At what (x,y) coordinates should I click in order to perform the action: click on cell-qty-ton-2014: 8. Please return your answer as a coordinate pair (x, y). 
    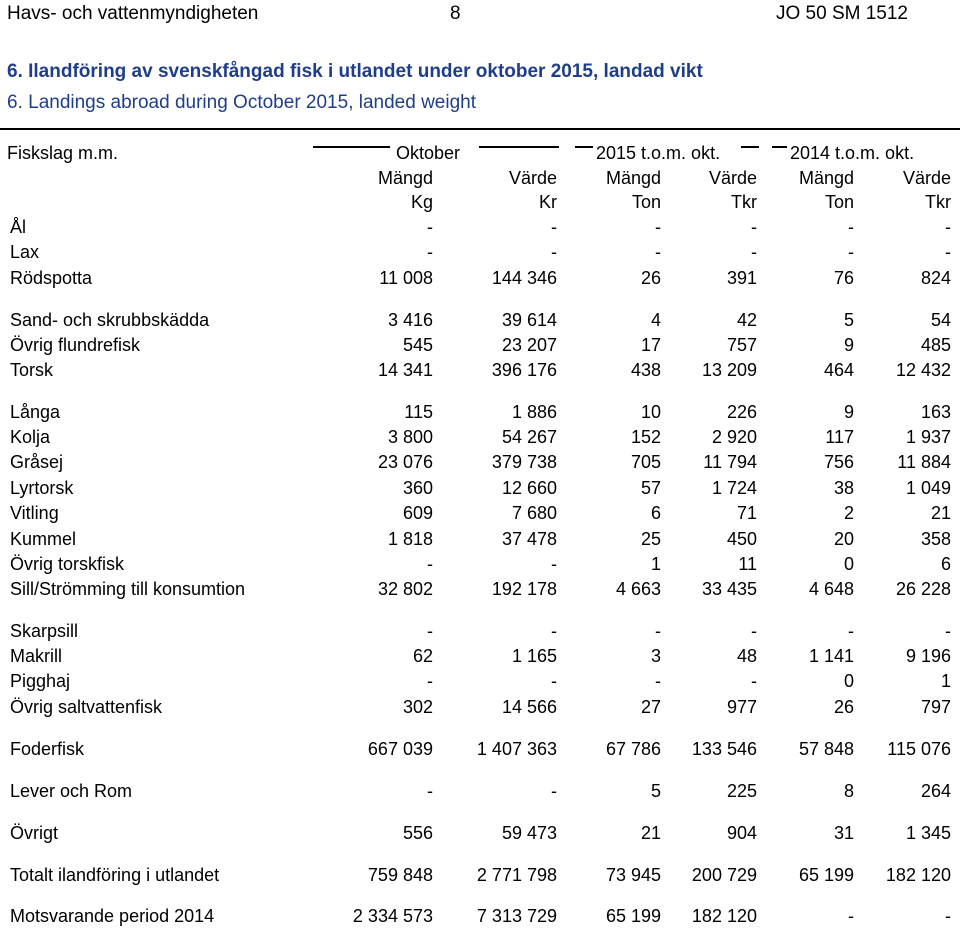
    Looking at the image, I should click on (848, 791).